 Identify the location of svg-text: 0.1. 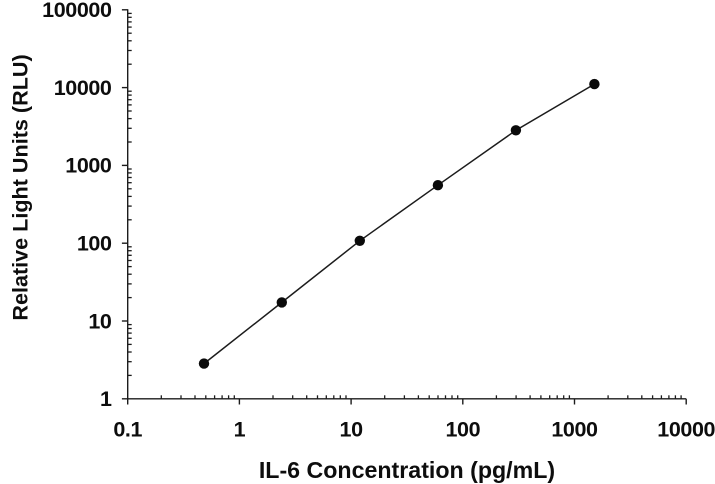
(127, 430).